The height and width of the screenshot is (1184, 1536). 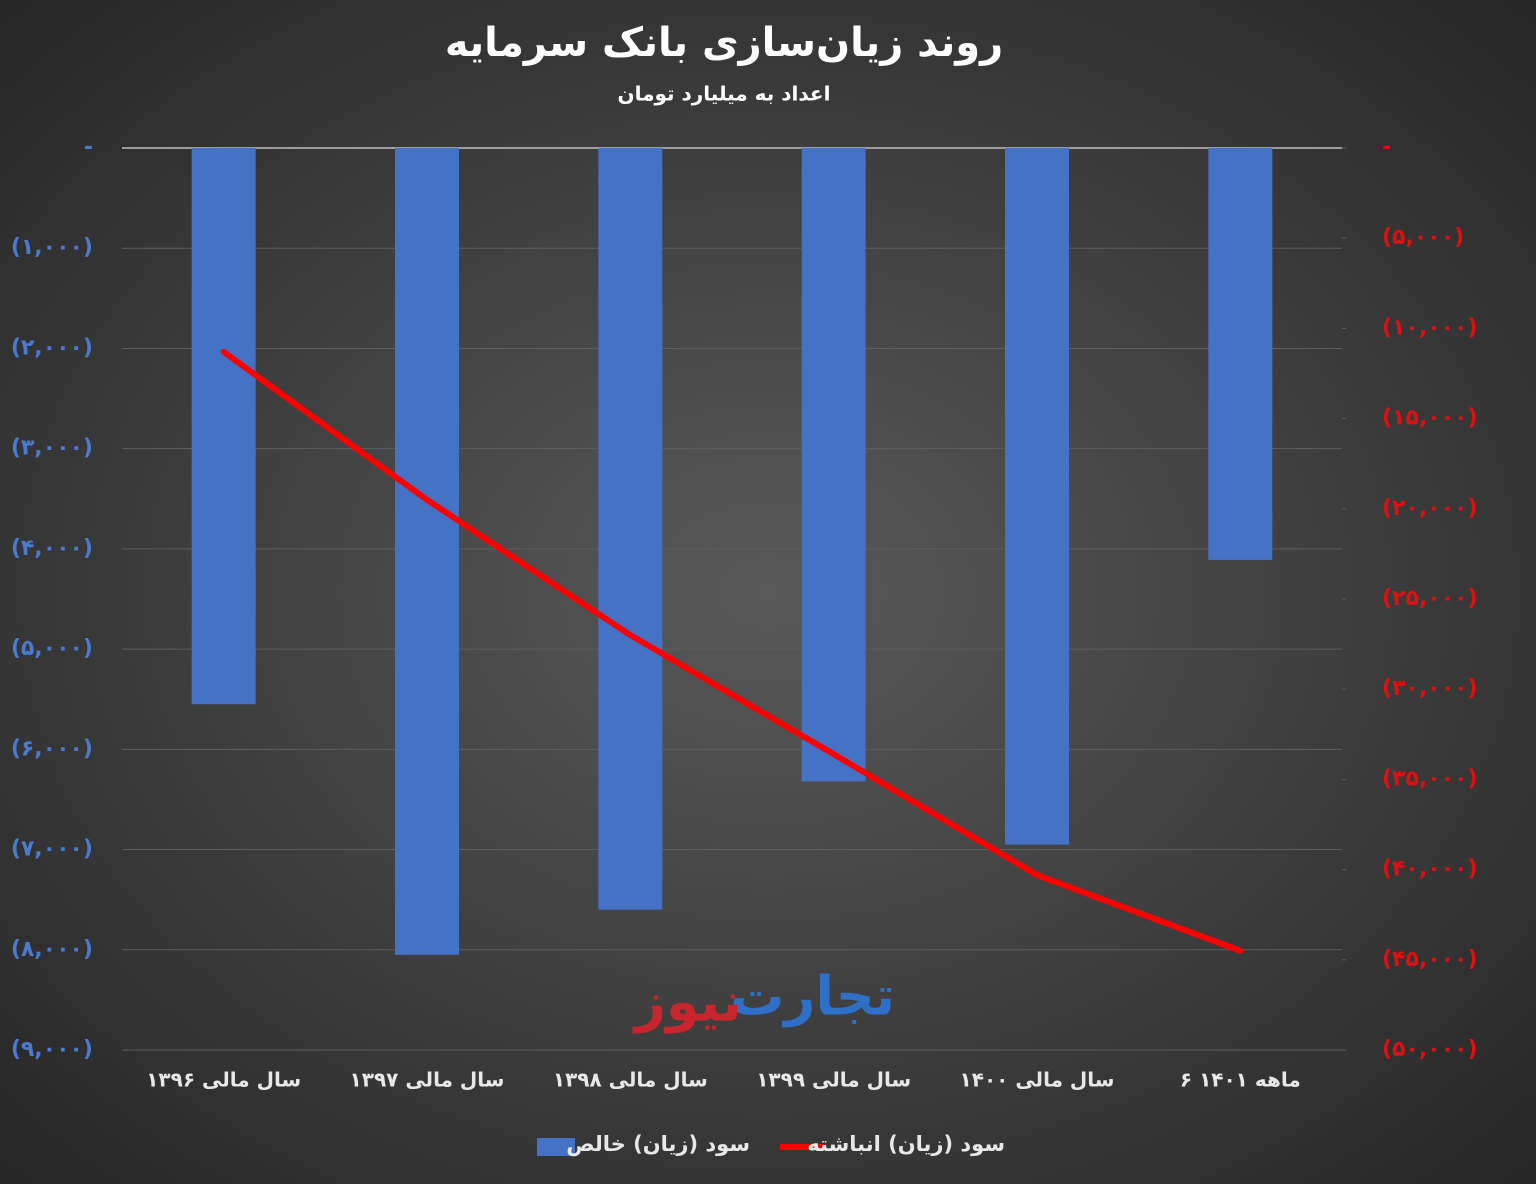 What do you see at coordinates (223, 1080) in the screenshot?
I see `x-tick-label: سال مالی ۱۳۹۶` at bounding box center [223, 1080].